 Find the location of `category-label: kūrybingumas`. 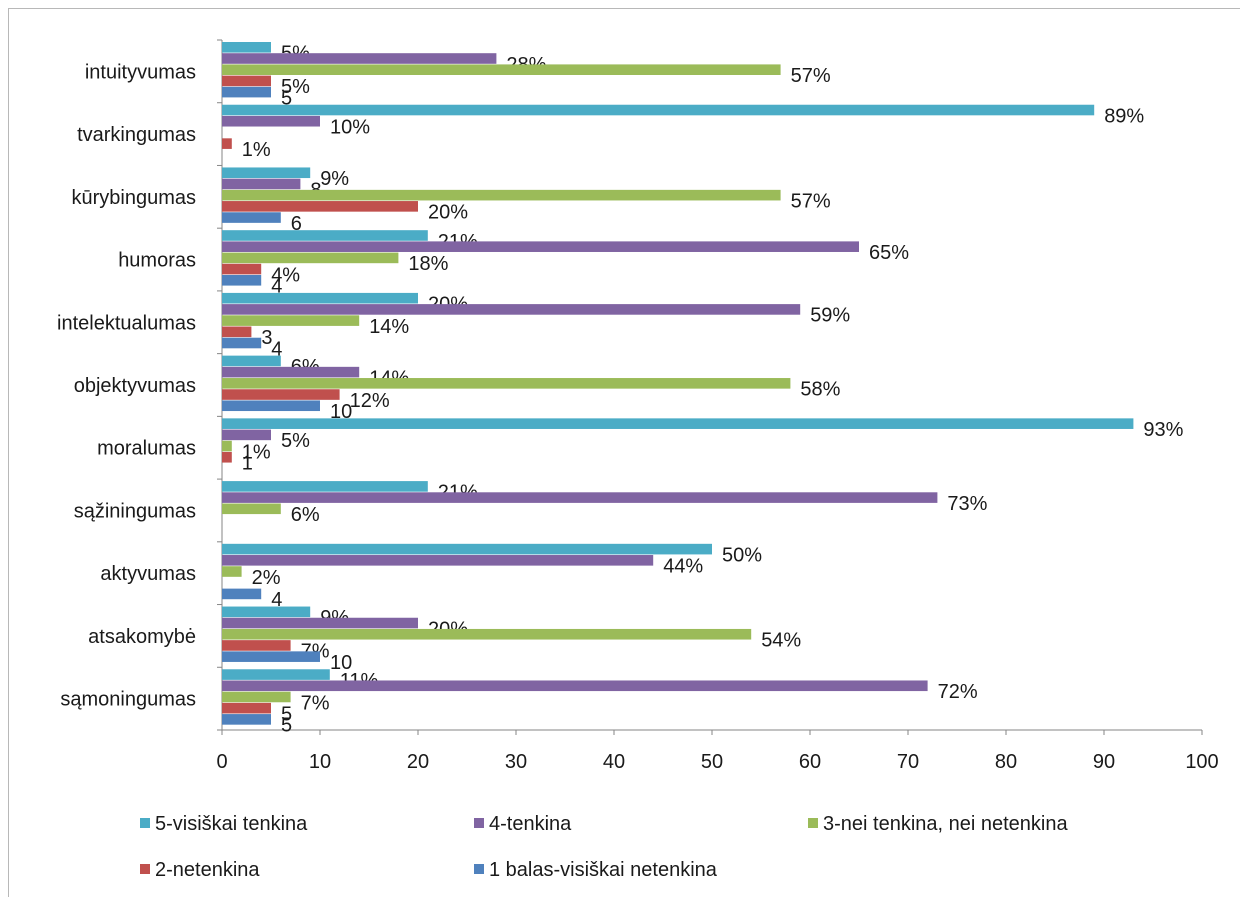

category-label: kūrybingumas is located at coordinates (133, 198).